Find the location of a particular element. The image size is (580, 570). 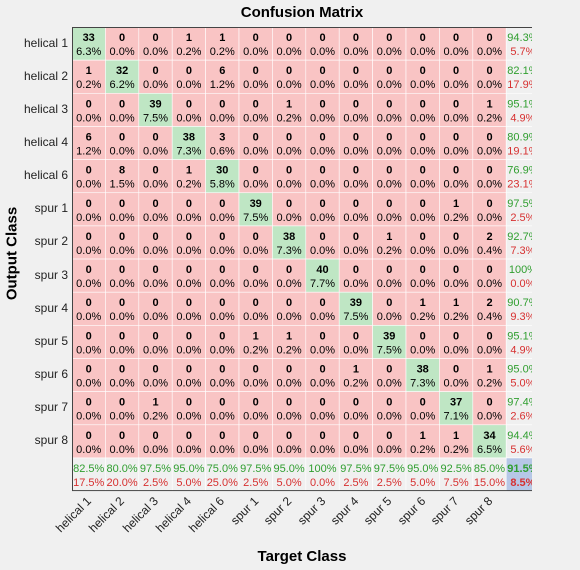

y-tick-label: spur 5 is located at coordinates (51, 340).